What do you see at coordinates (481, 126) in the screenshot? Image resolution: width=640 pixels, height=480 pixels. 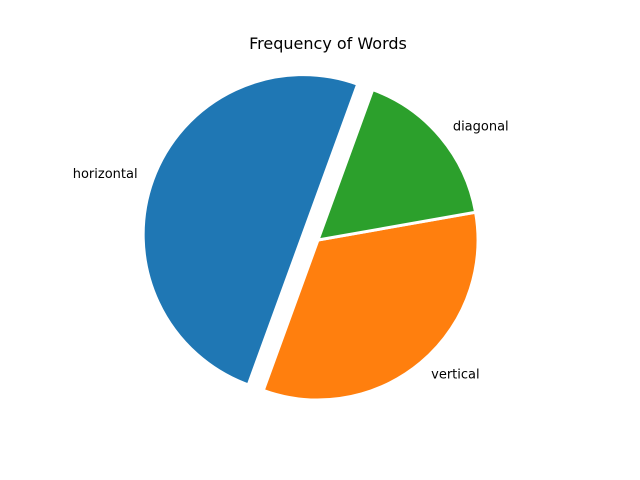 I see `pie-label-diagonal: diagonal` at bounding box center [481, 126].